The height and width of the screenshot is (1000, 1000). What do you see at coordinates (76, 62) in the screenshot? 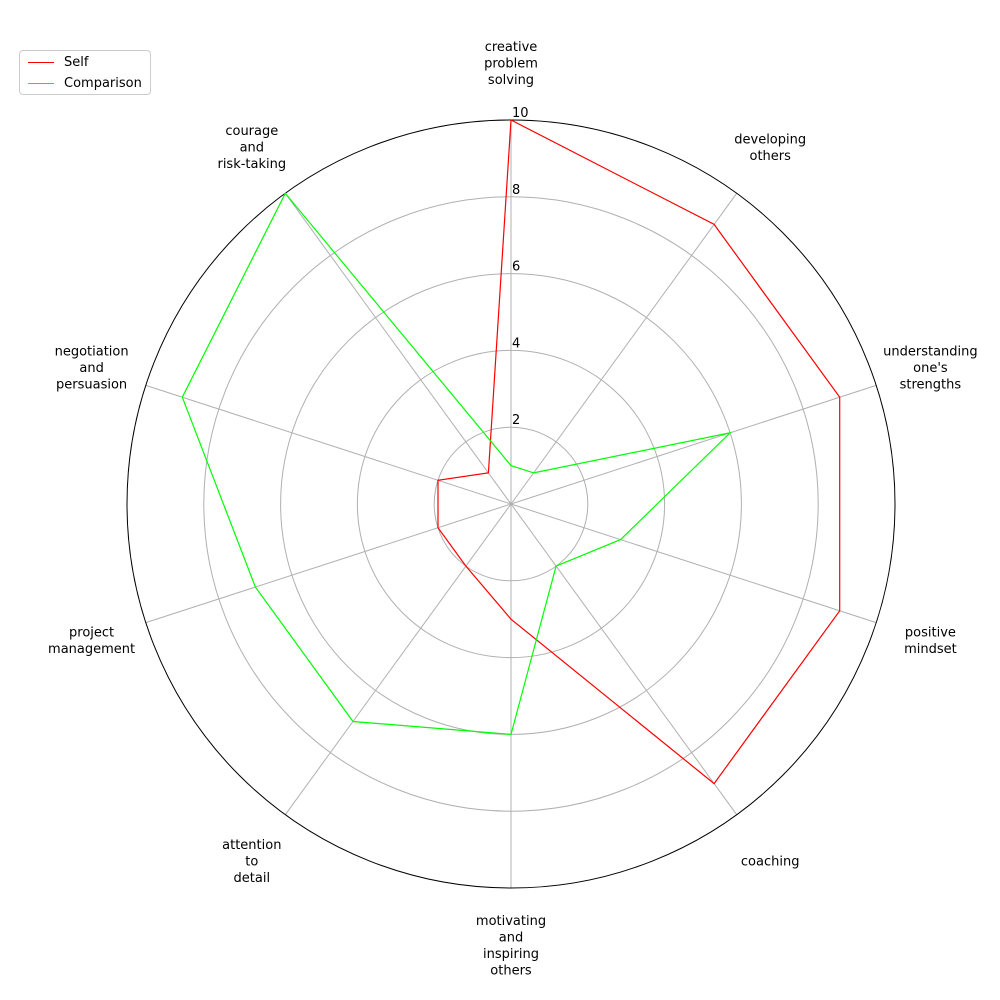
I see `legend-label-self: Self` at bounding box center [76, 62].